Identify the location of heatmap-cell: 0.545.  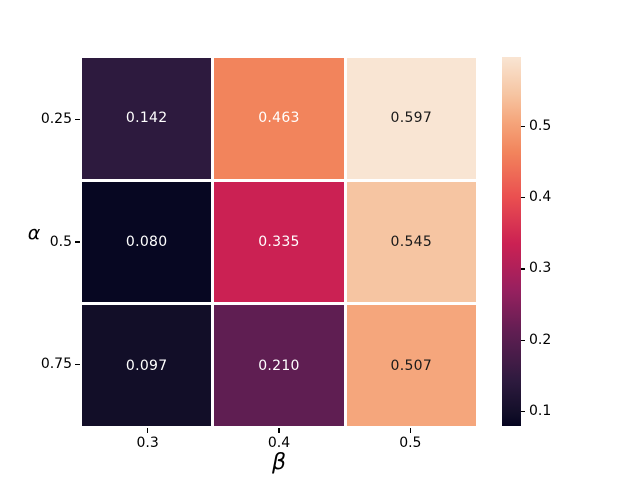
(411, 242).